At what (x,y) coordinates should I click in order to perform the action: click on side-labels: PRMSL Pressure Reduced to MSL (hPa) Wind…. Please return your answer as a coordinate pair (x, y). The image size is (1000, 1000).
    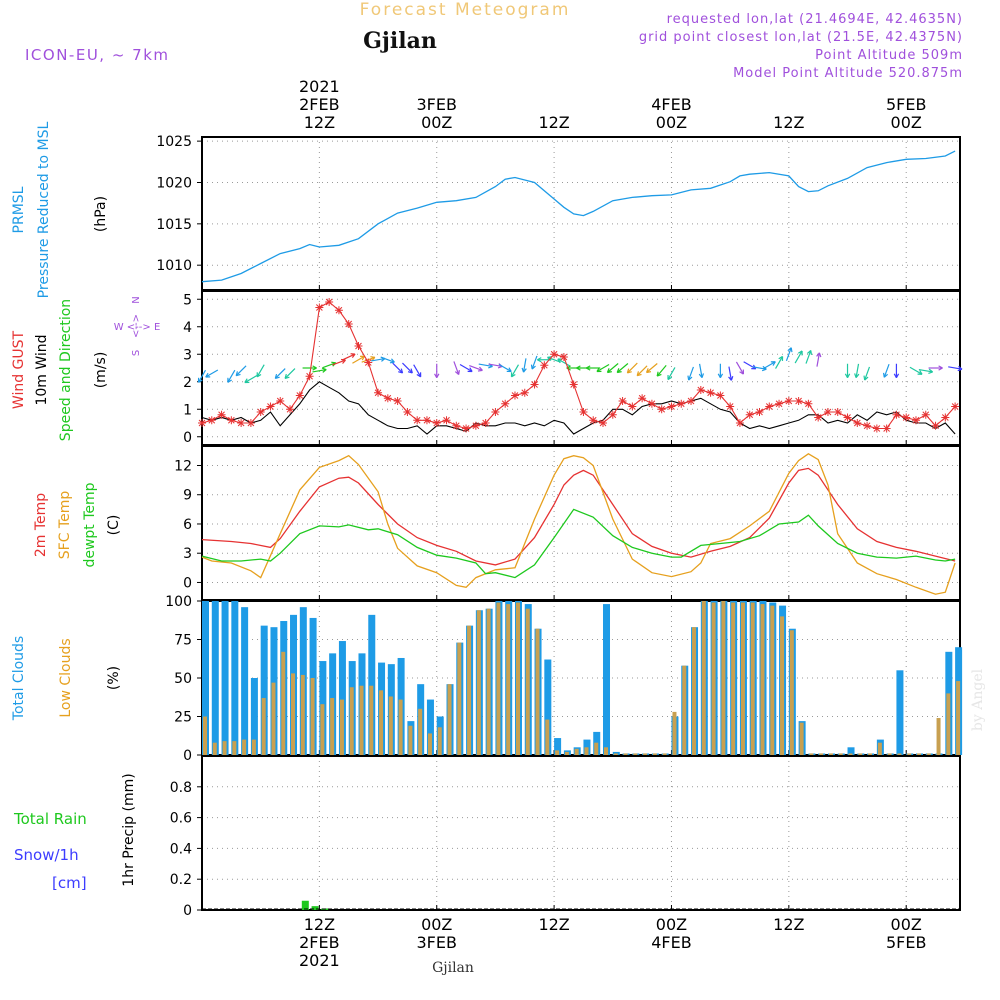
    Looking at the image, I should click on (85, 506).